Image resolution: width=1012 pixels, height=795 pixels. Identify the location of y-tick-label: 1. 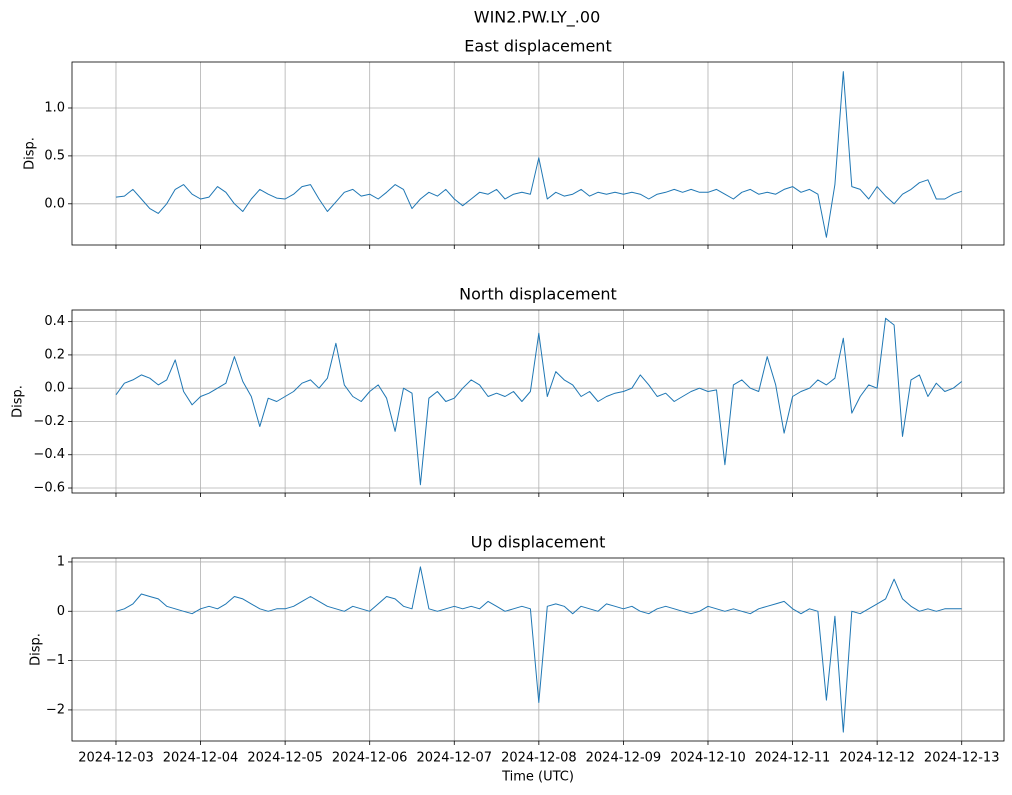
(61, 561).